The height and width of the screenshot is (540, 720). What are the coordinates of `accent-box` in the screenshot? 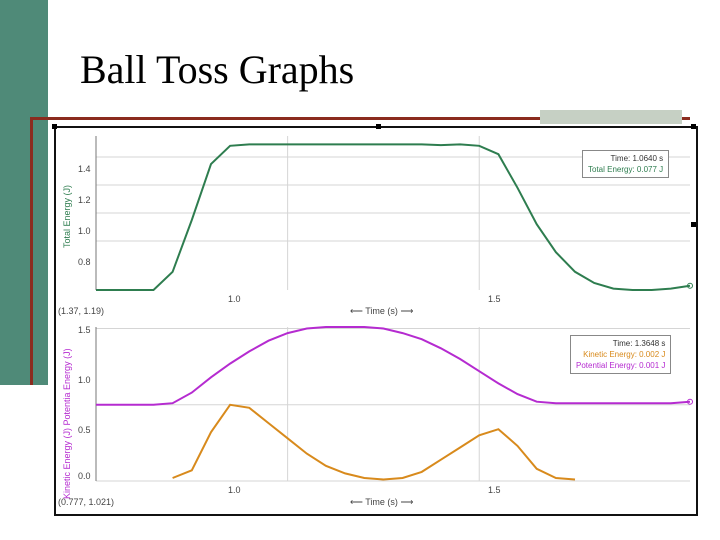 It's located at (611, 117).